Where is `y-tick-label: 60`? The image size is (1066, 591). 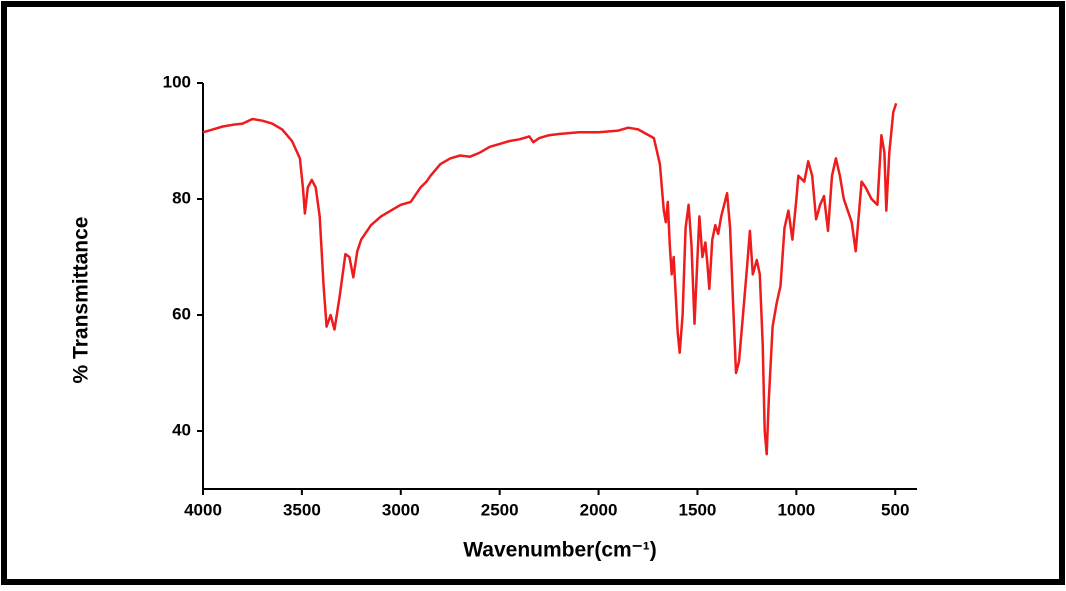 y-tick-label: 60 is located at coordinates (181, 313).